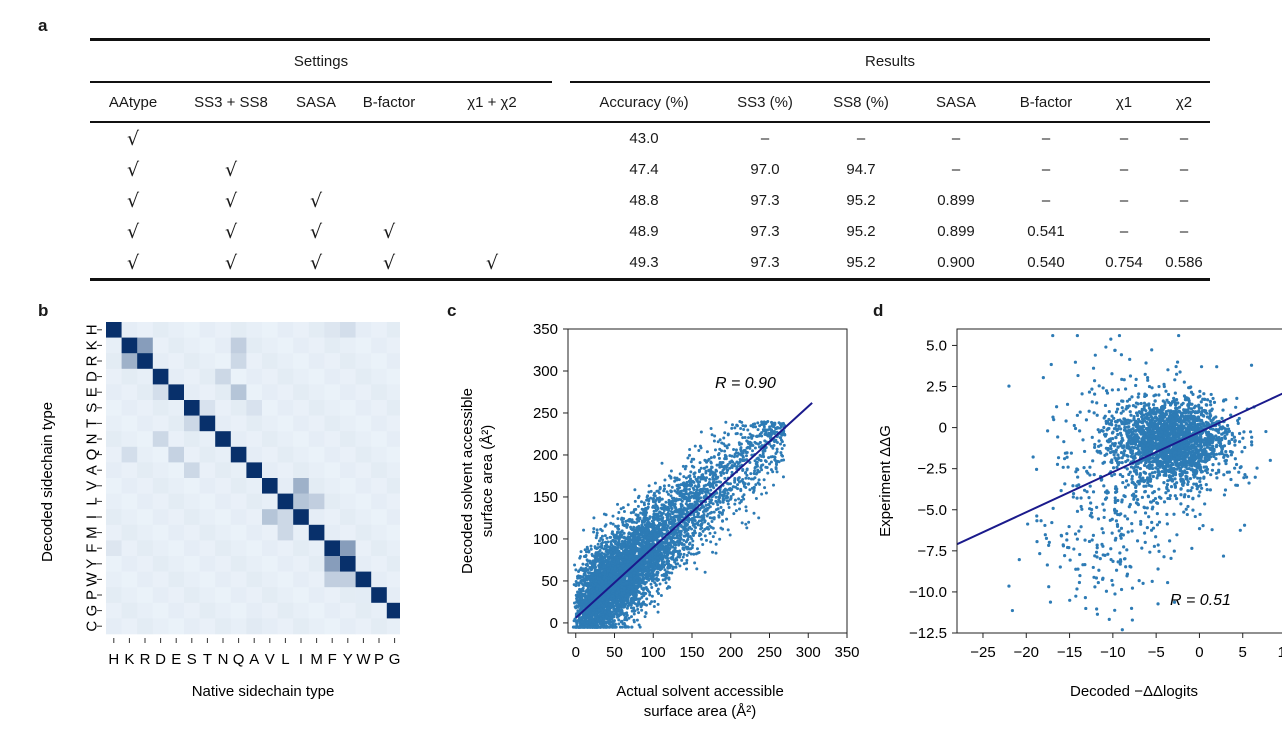 This screenshot has height=736, width=1282. I want to click on heatmap-xlabel: Native sidechain type, so click(263, 691).